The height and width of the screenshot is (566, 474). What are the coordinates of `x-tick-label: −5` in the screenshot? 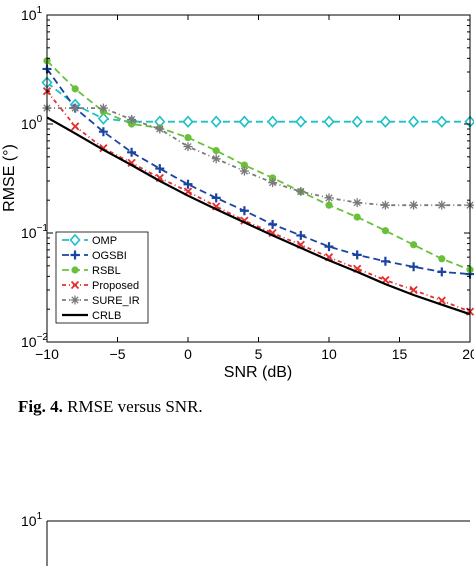 It's located at (118, 354).